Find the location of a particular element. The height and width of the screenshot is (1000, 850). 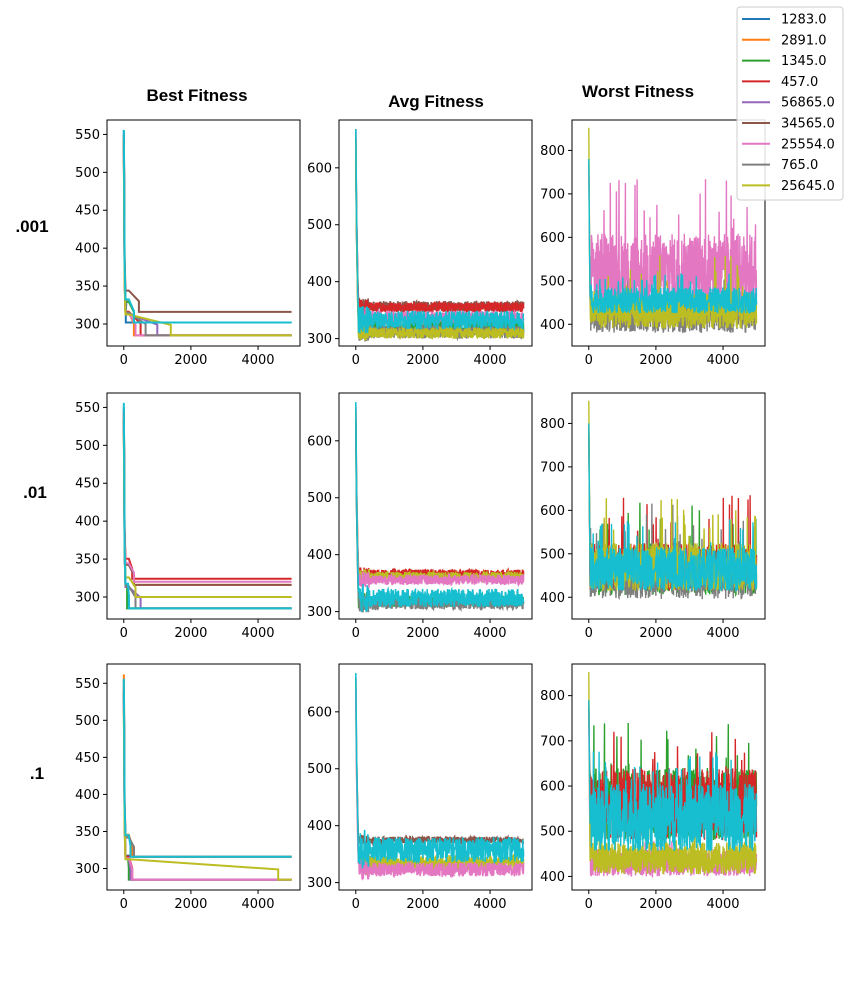

legend-label: 2891.0 is located at coordinates (804, 40).